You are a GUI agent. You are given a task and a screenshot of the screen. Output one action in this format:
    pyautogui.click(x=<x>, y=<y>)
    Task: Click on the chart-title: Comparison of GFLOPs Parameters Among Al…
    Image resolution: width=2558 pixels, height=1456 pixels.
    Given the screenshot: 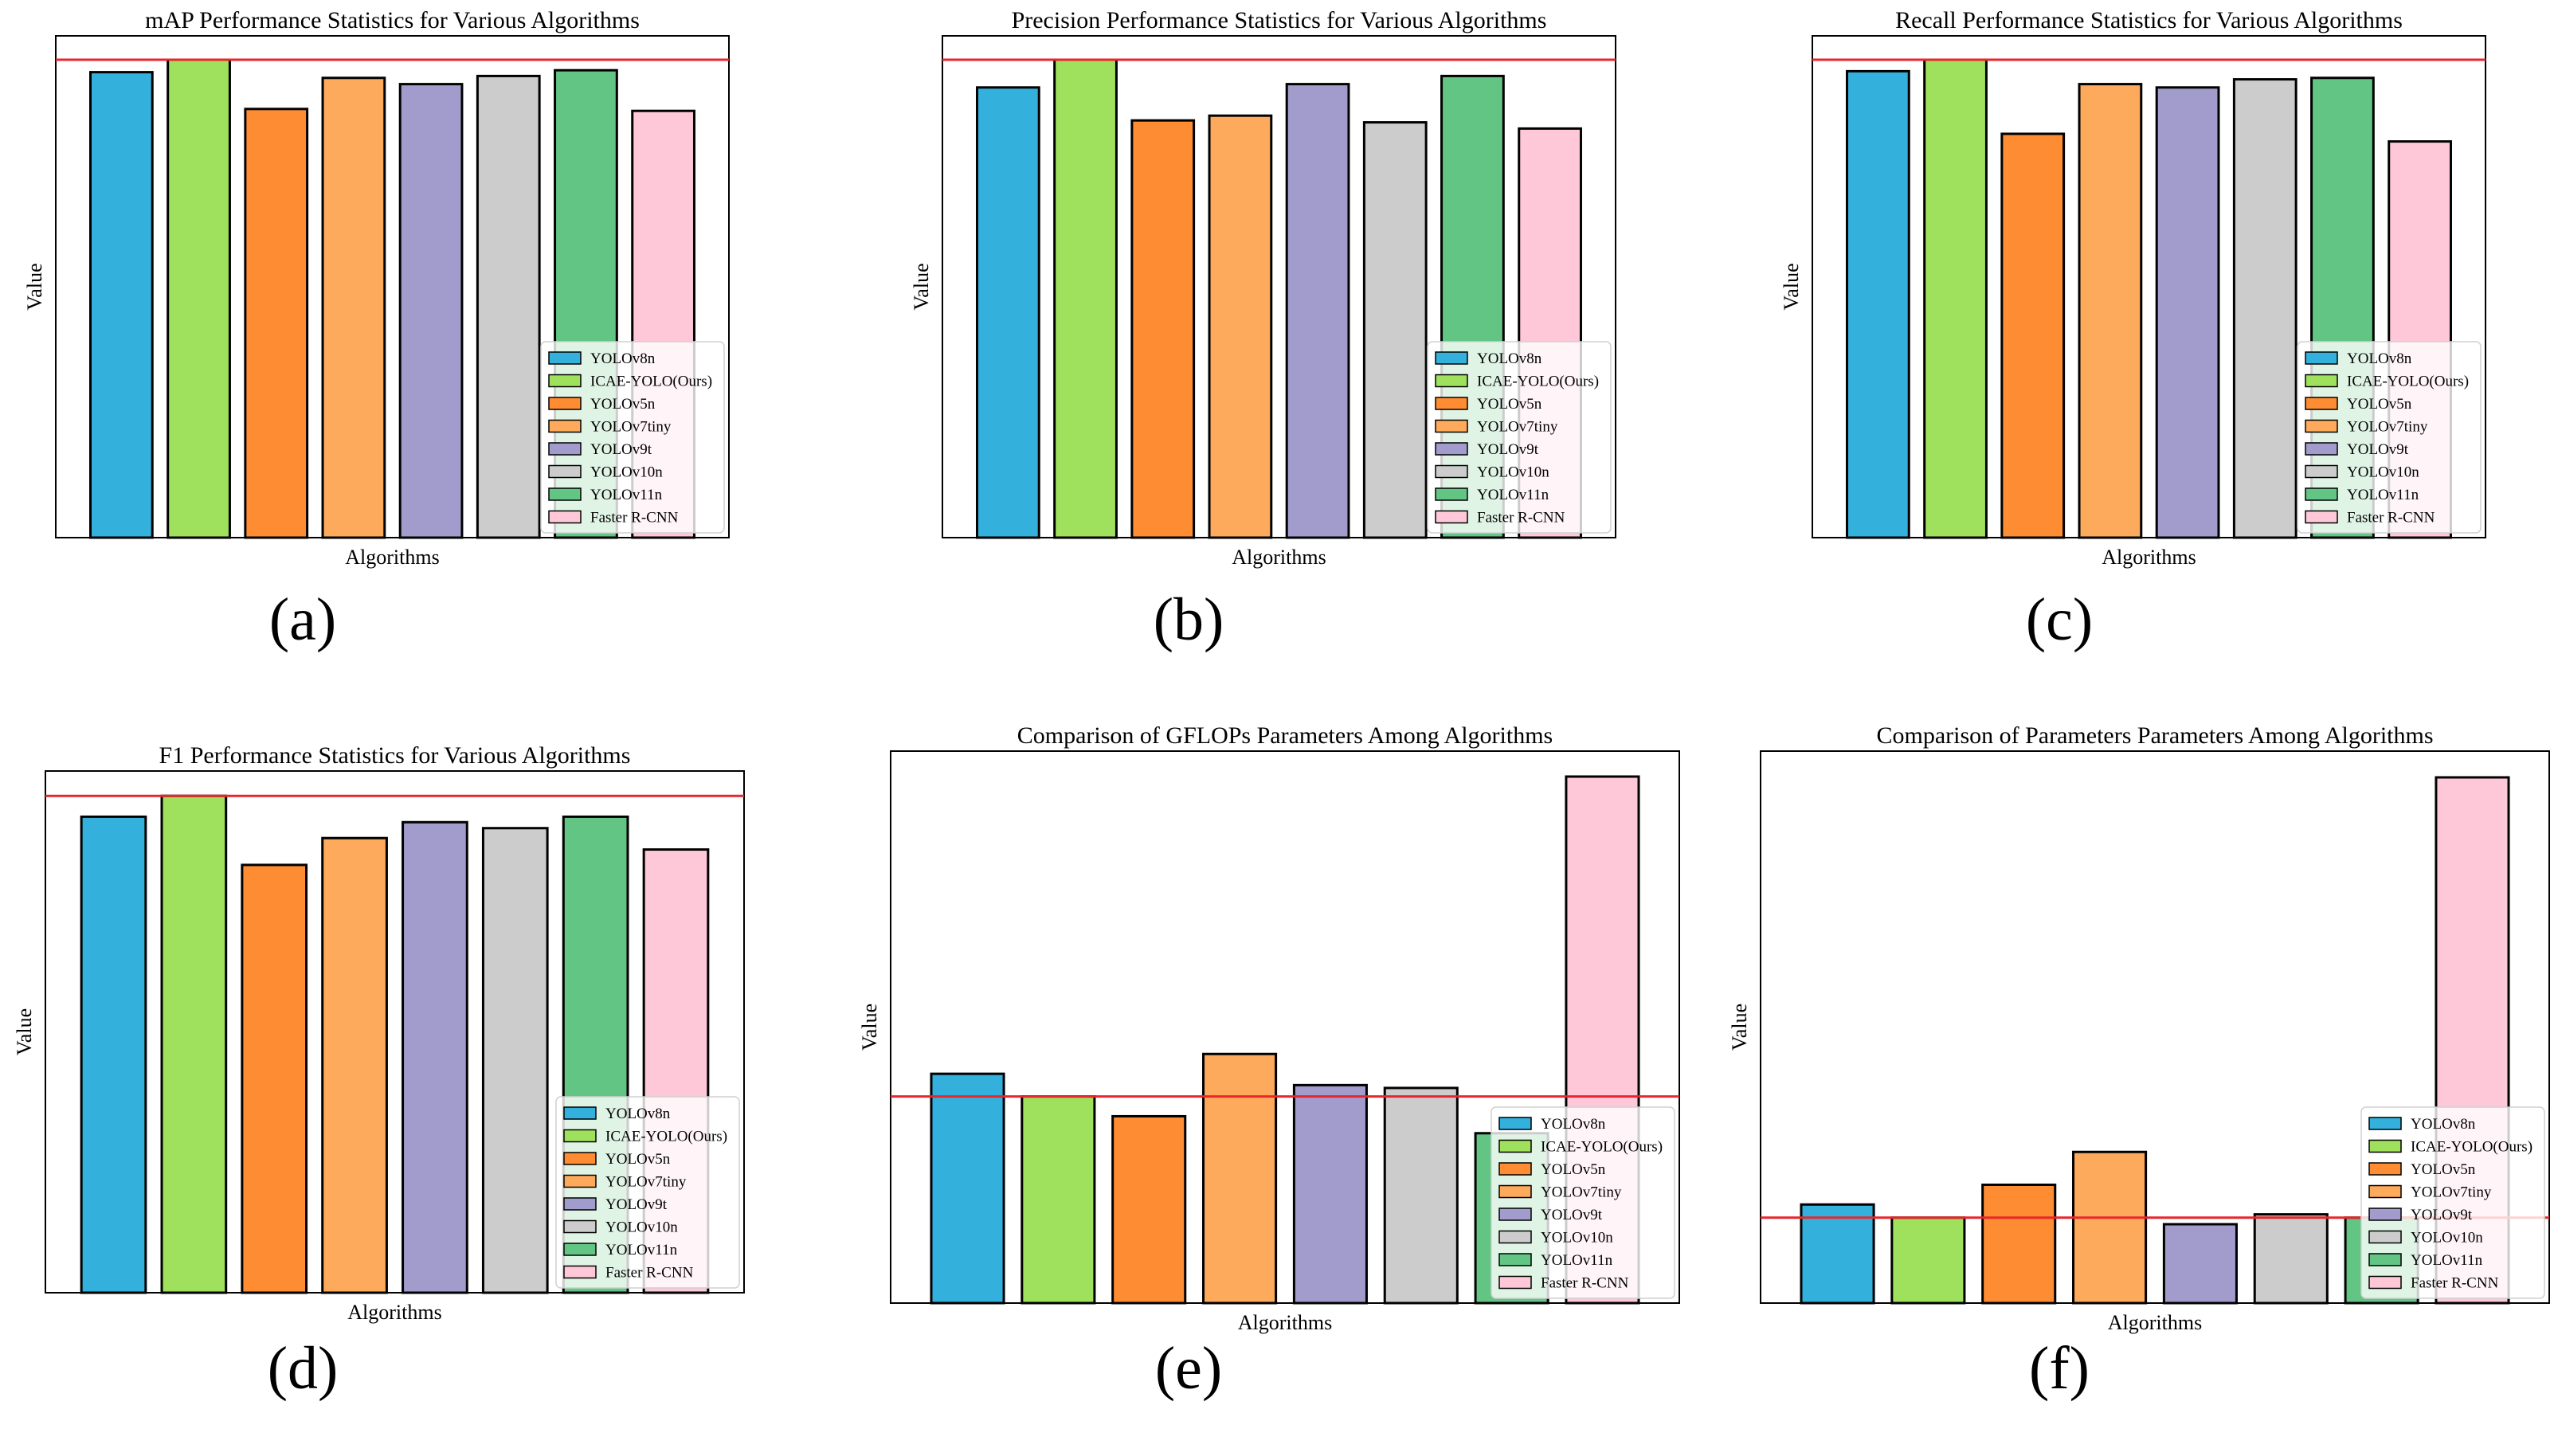 What is the action you would take?
    pyautogui.click(x=1285, y=735)
    